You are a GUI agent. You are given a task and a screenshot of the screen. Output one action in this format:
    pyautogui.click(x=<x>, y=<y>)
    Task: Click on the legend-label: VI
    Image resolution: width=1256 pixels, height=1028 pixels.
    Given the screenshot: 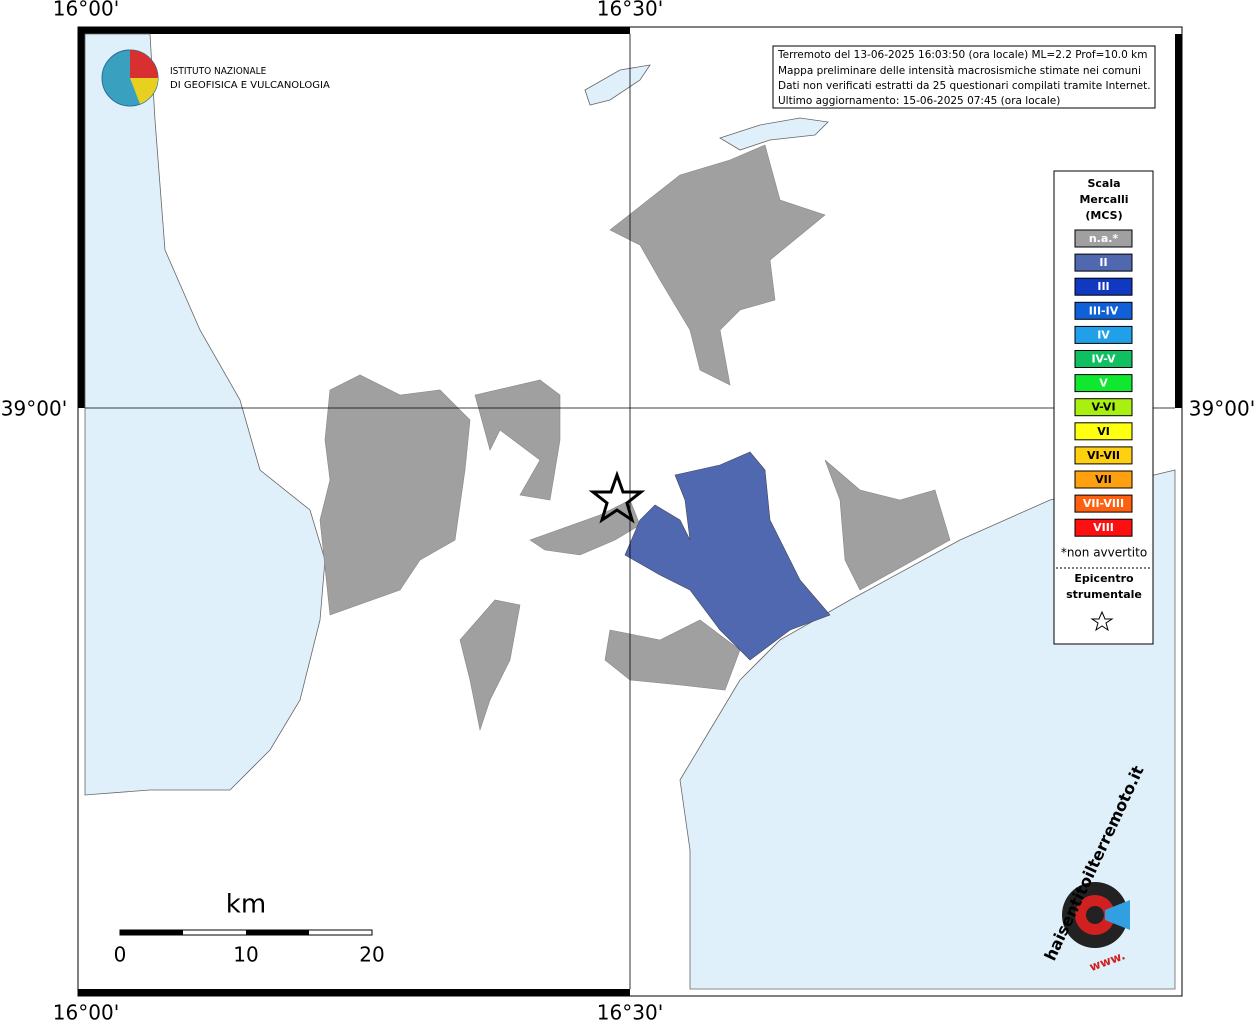 What is the action you would take?
    pyautogui.click(x=1103, y=431)
    